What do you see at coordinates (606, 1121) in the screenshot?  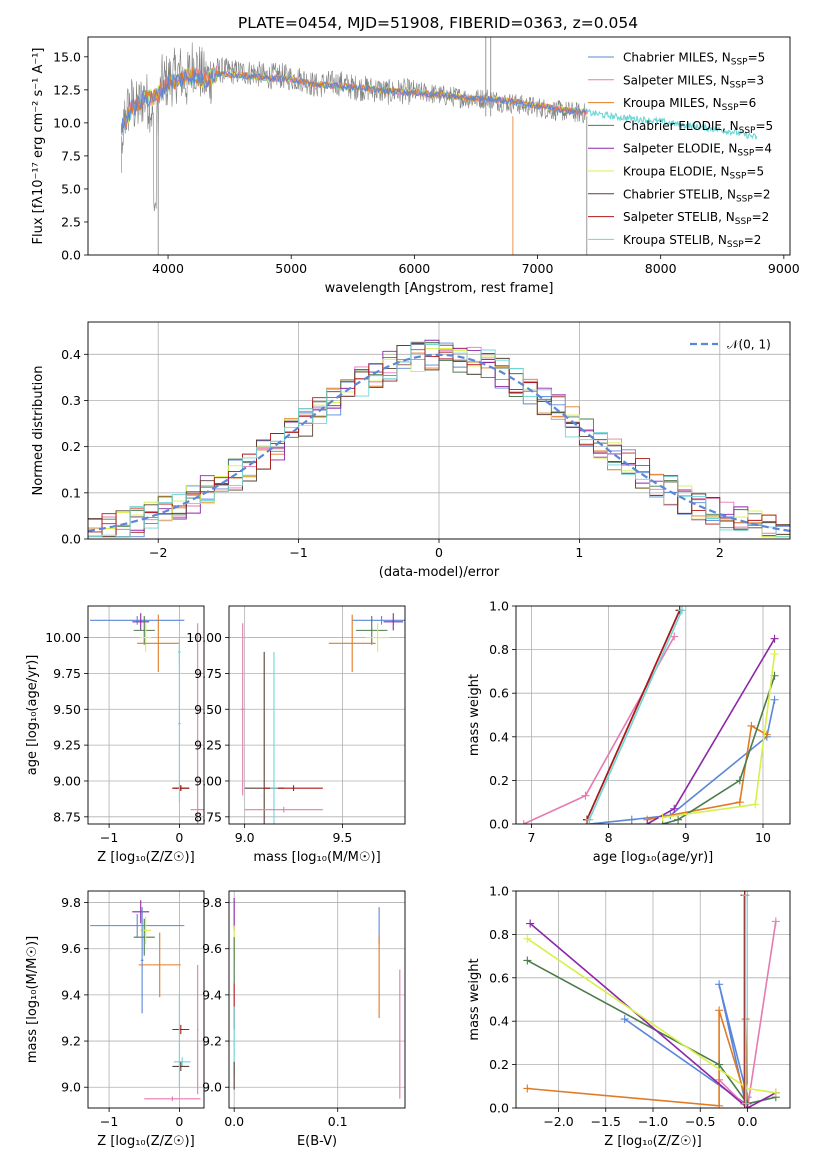 I see `x-tick-label: −1.5` at bounding box center [606, 1121].